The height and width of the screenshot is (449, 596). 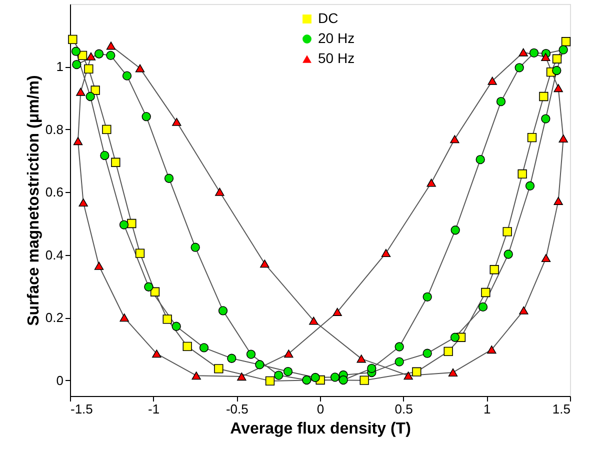 What do you see at coordinates (561, 409) in the screenshot?
I see `x-tick-label: 1.5` at bounding box center [561, 409].